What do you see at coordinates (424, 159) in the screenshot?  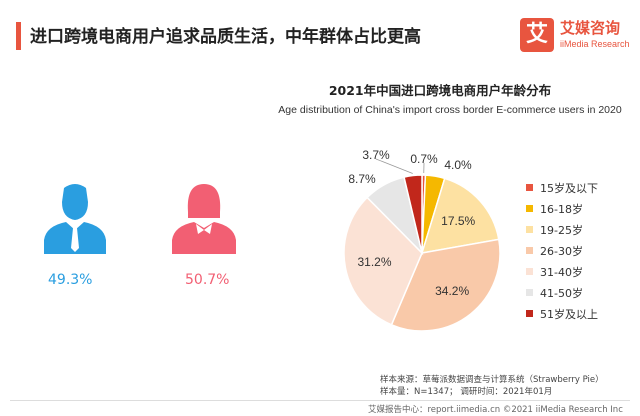 I see `slice-data-label: 0.7%` at bounding box center [424, 159].